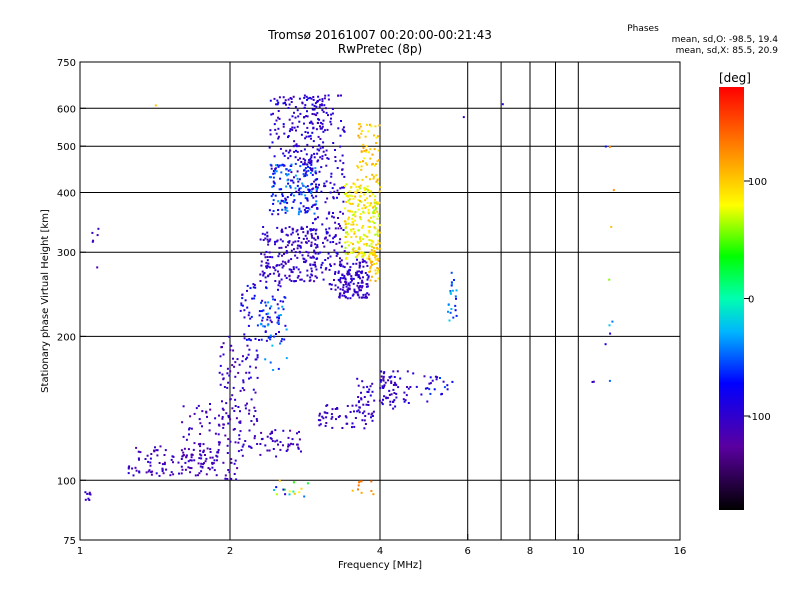 The width and height of the screenshot is (800, 600). Describe the element at coordinates (230, 551) in the screenshot. I see `x-tick-label: 2` at that location.